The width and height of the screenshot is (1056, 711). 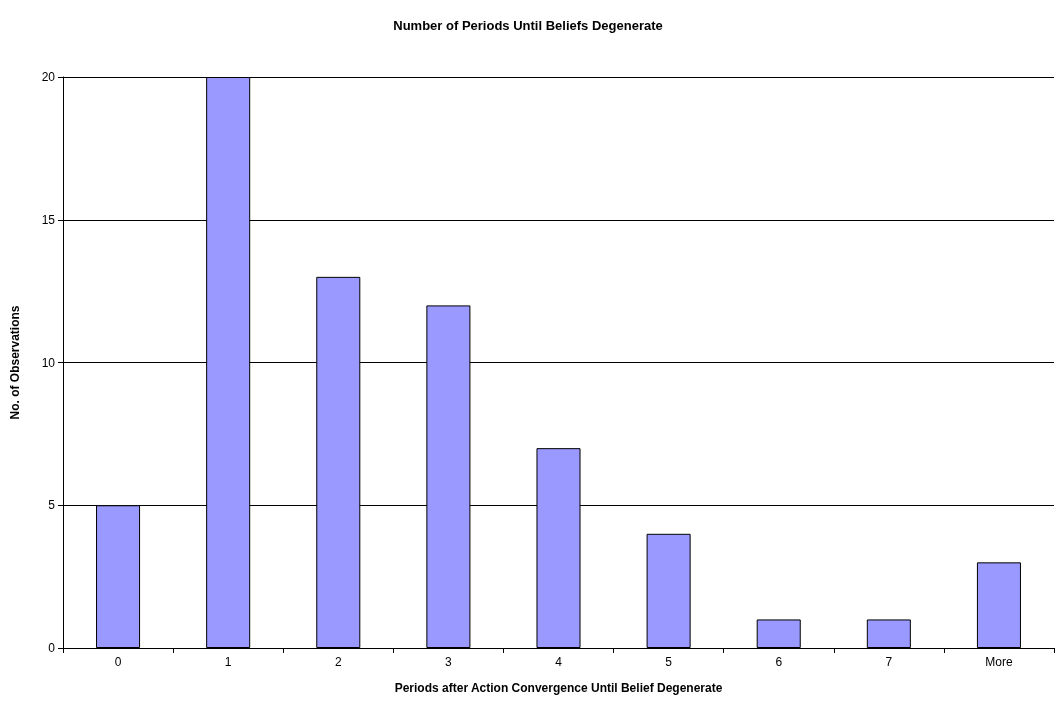 What do you see at coordinates (48, 362) in the screenshot?
I see `y-tick-label: 10` at bounding box center [48, 362].